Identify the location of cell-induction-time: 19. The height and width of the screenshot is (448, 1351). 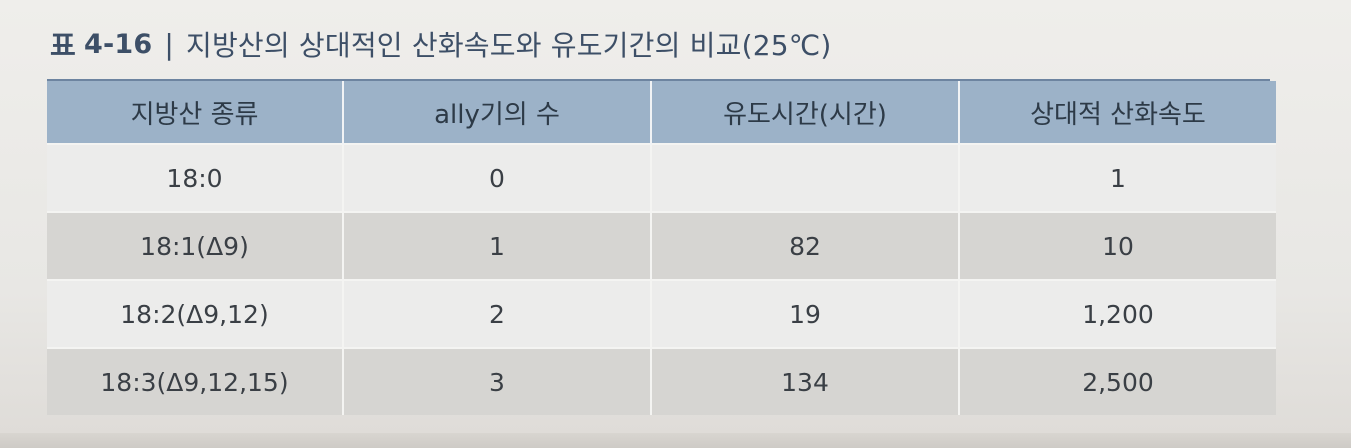
(805, 314).